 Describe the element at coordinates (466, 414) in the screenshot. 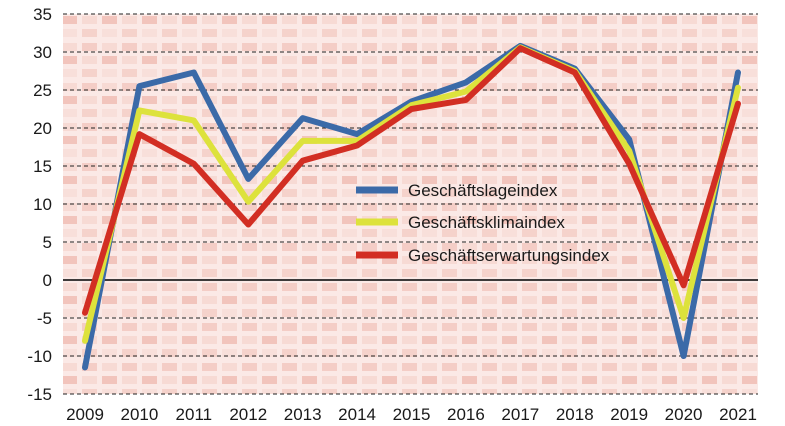

I see `x-tick-label: 2016` at that location.